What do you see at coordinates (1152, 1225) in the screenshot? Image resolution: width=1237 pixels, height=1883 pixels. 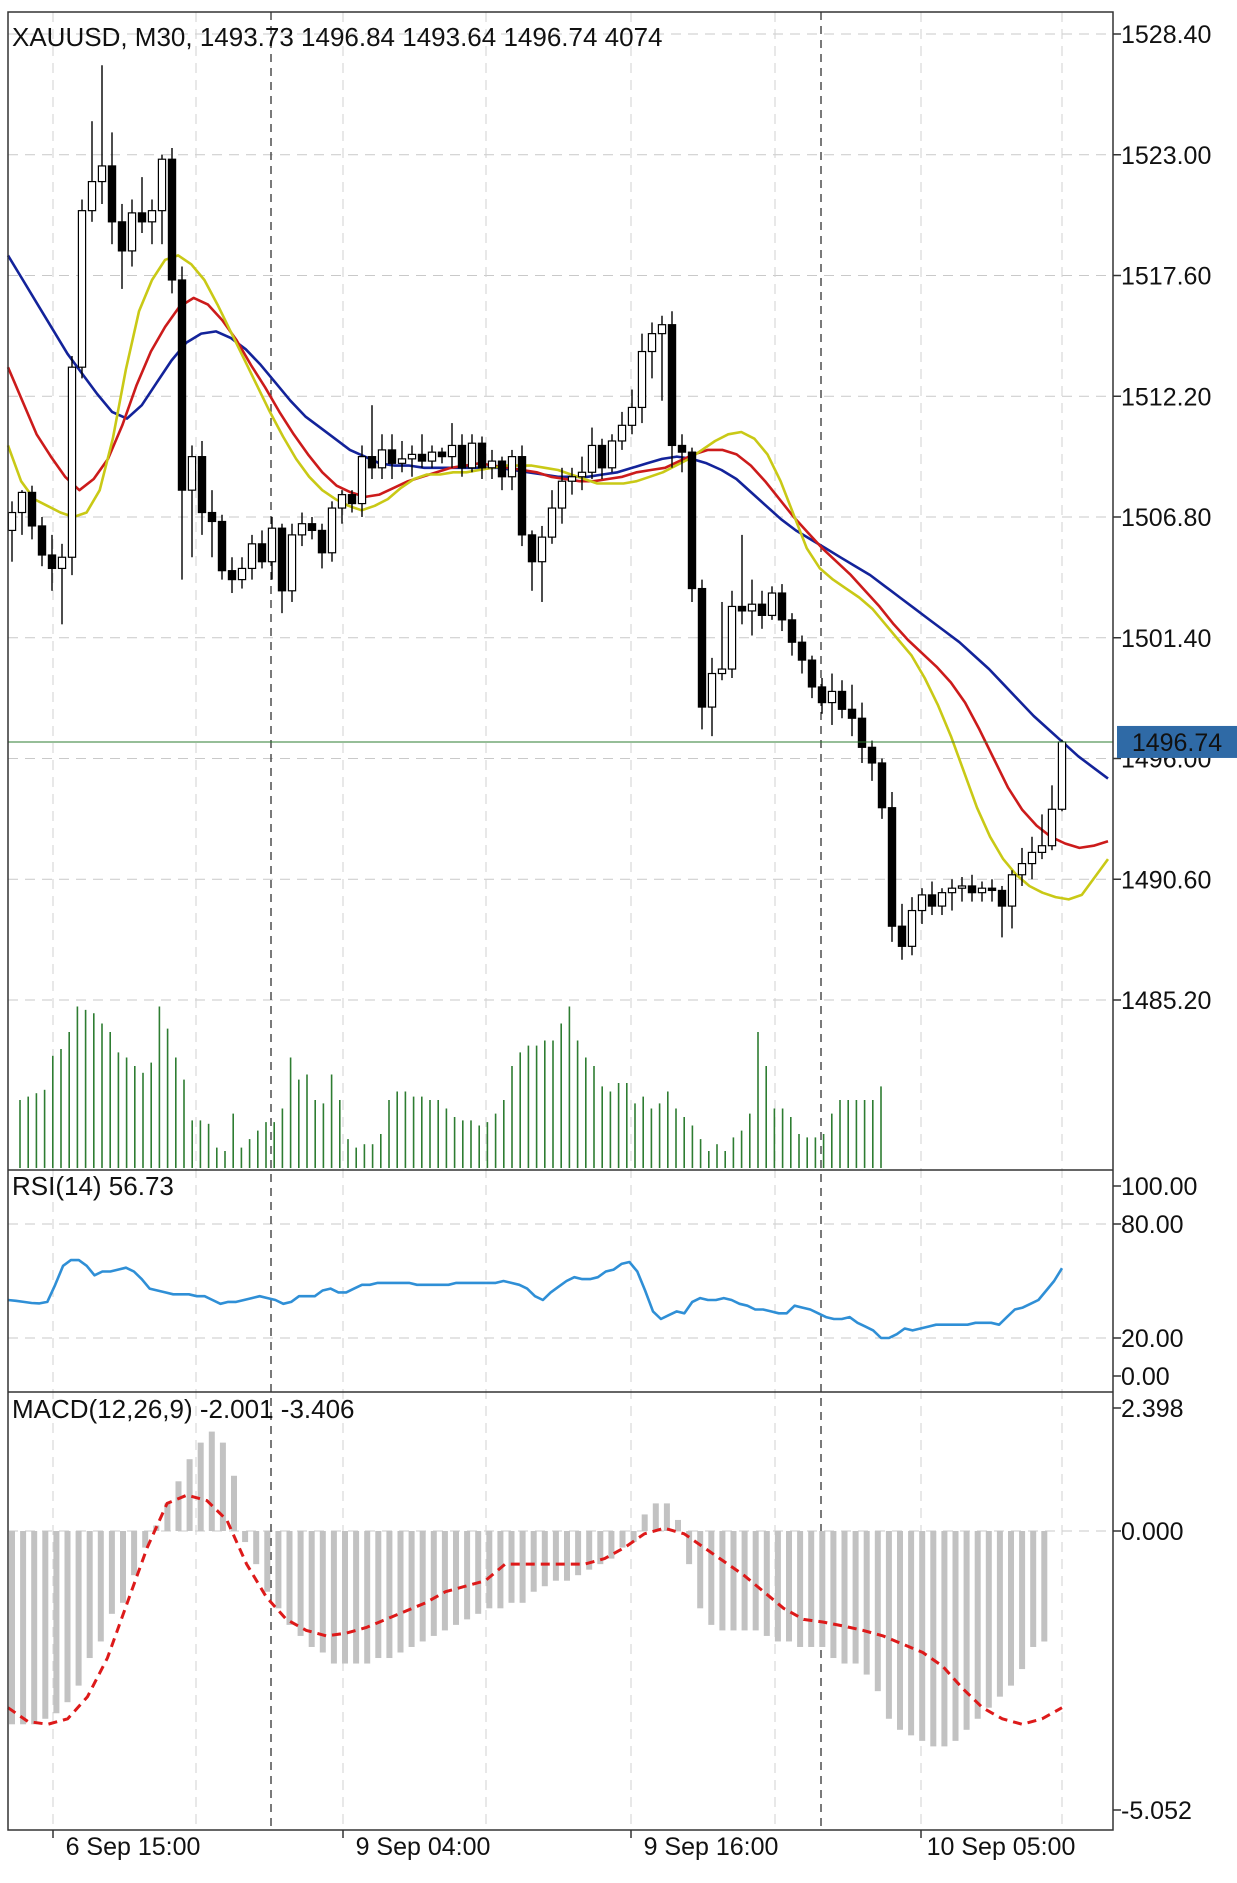 I see `rsi-tick-label: 80.00` at bounding box center [1152, 1225].